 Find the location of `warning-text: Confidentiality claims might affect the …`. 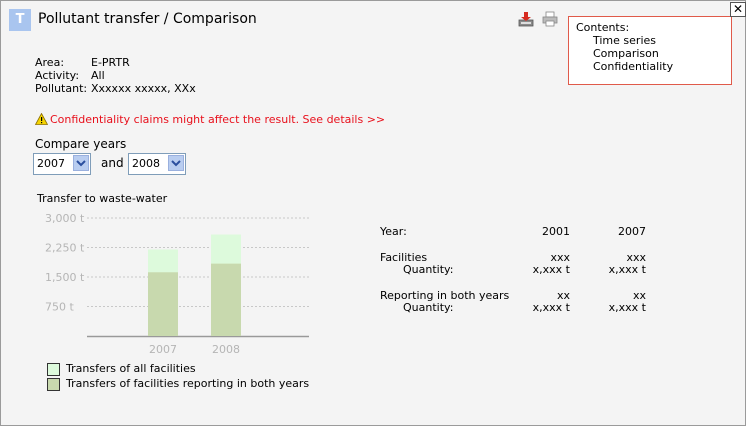

warning-text: Confidentiality claims might affect the … is located at coordinates (218, 119).